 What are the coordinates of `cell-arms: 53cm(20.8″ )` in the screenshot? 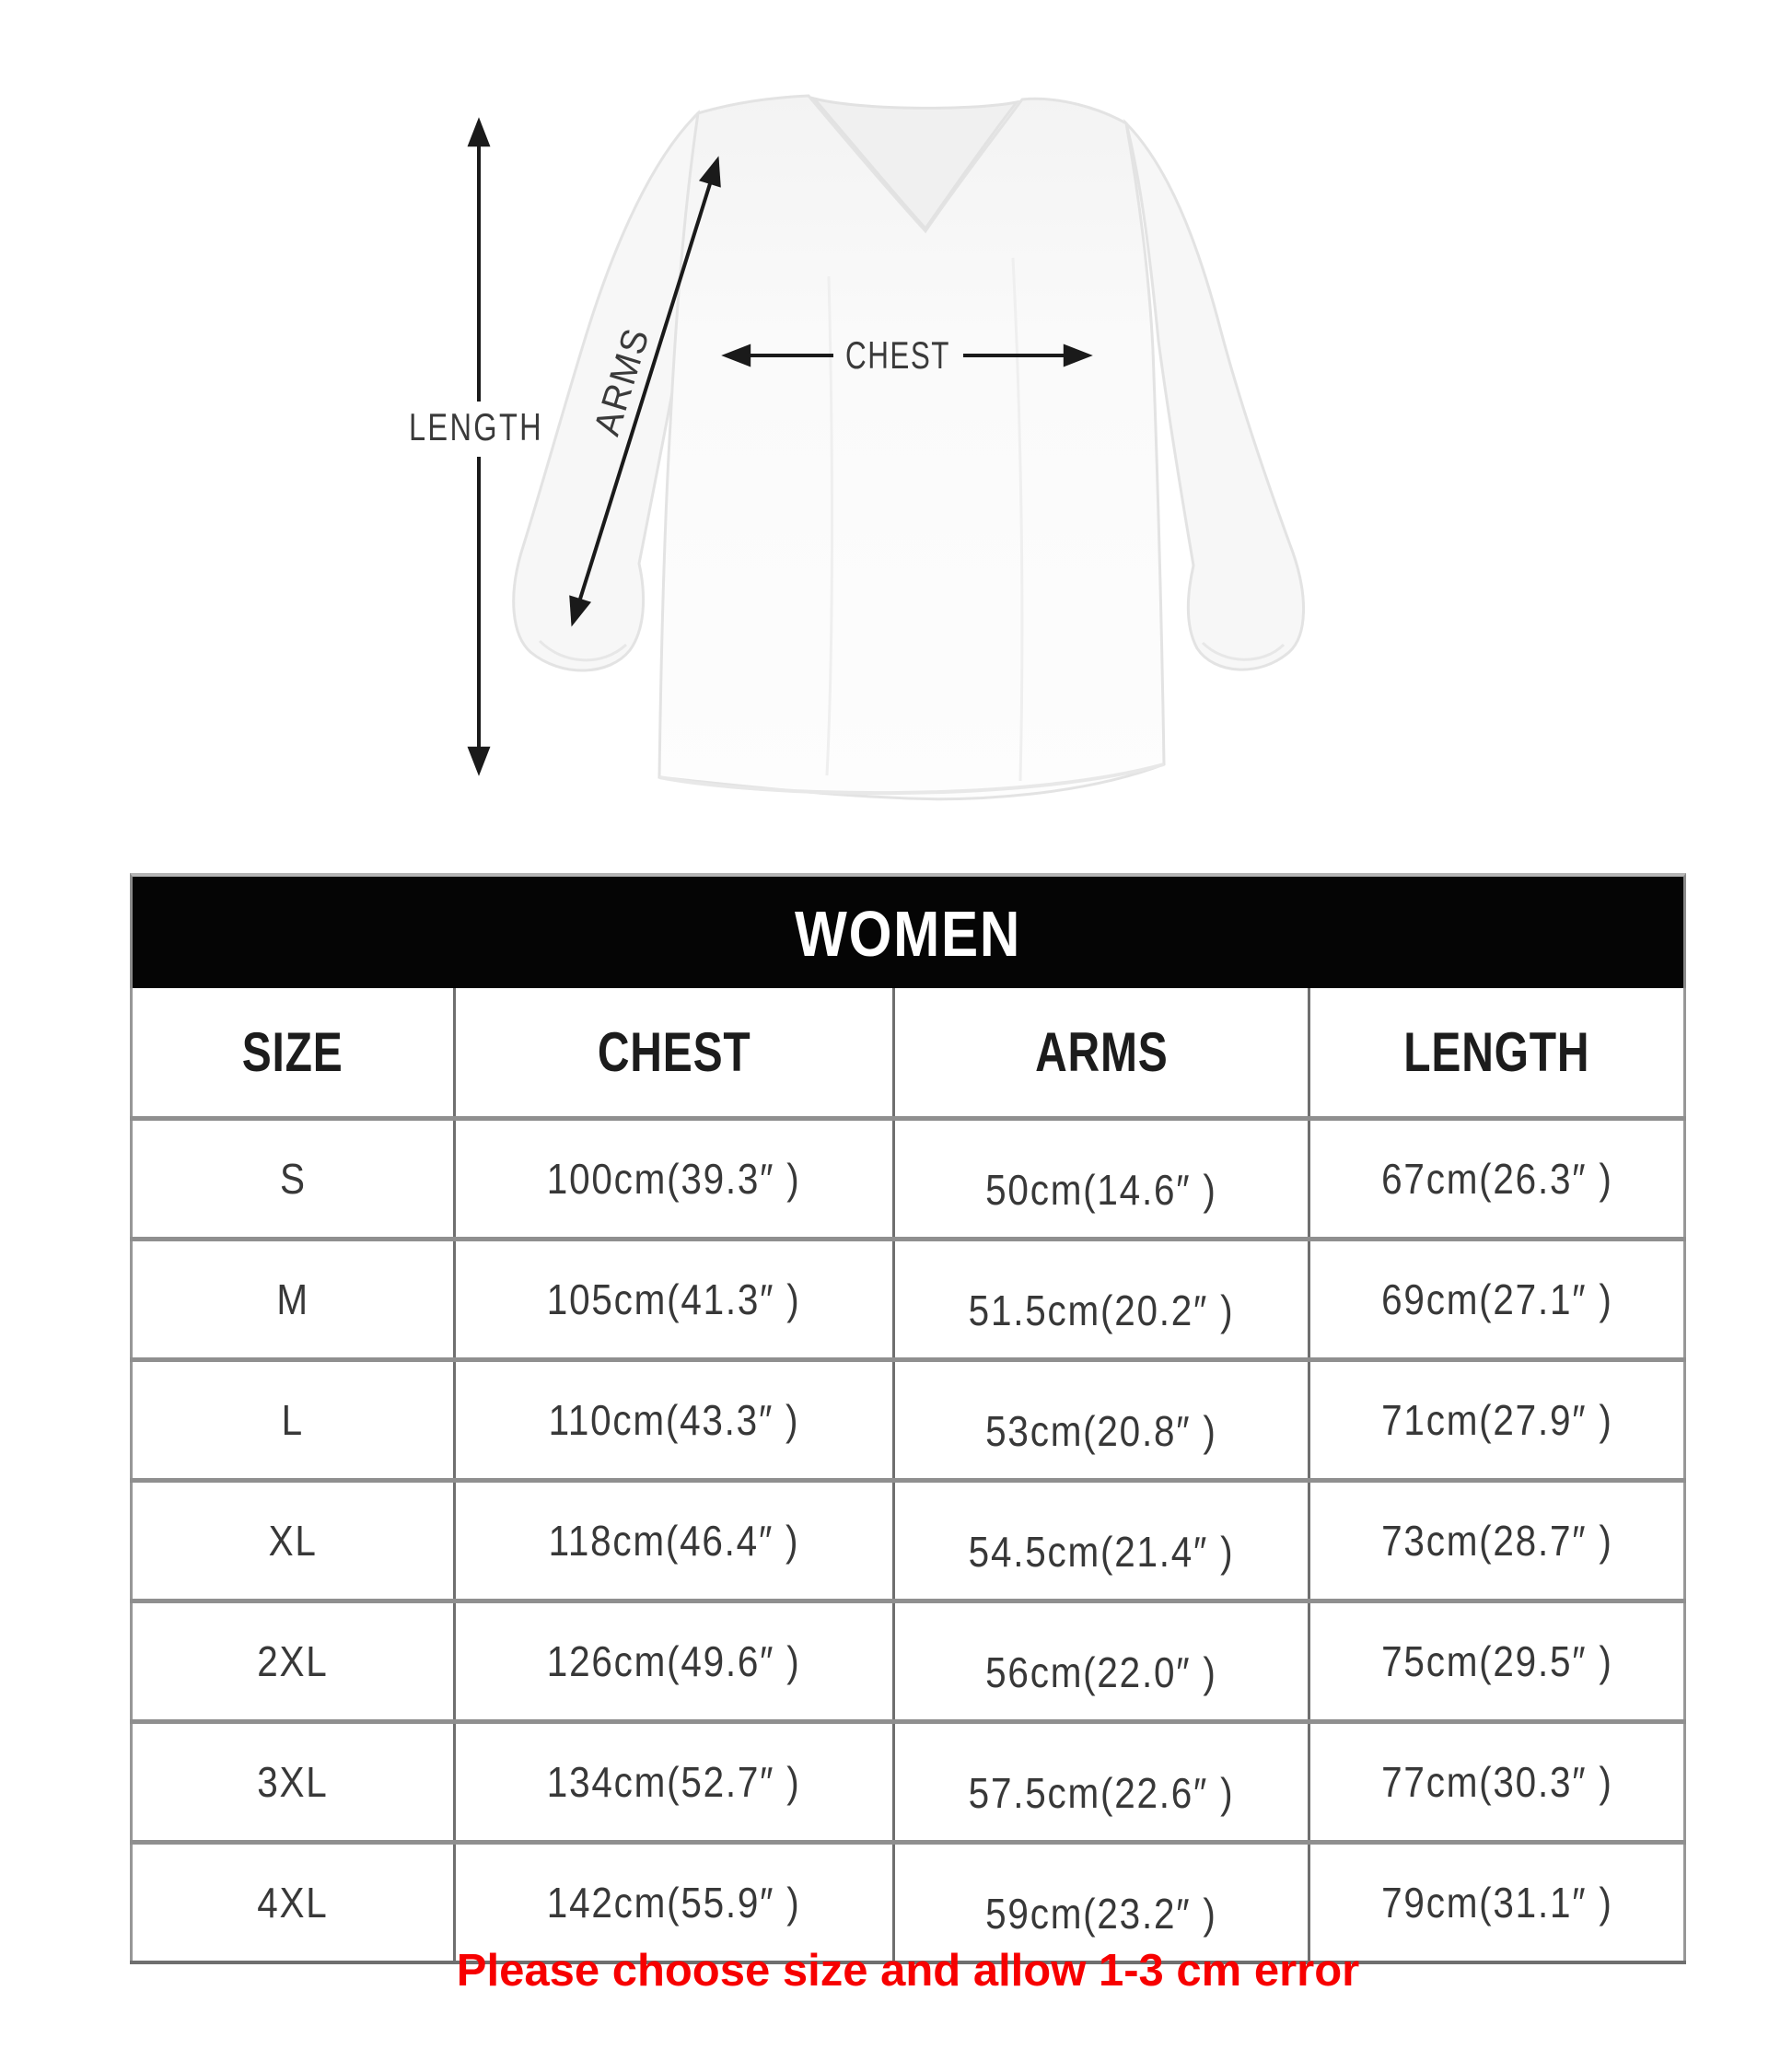 It's located at (1100, 1419).